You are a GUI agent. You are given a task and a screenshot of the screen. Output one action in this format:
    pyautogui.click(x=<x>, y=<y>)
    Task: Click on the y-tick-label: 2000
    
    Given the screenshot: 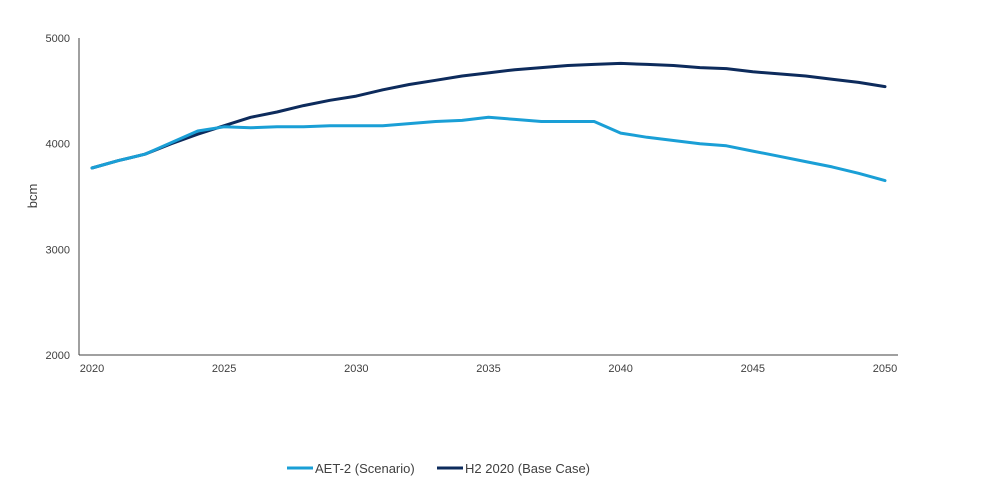 What is the action you would take?
    pyautogui.click(x=58, y=356)
    